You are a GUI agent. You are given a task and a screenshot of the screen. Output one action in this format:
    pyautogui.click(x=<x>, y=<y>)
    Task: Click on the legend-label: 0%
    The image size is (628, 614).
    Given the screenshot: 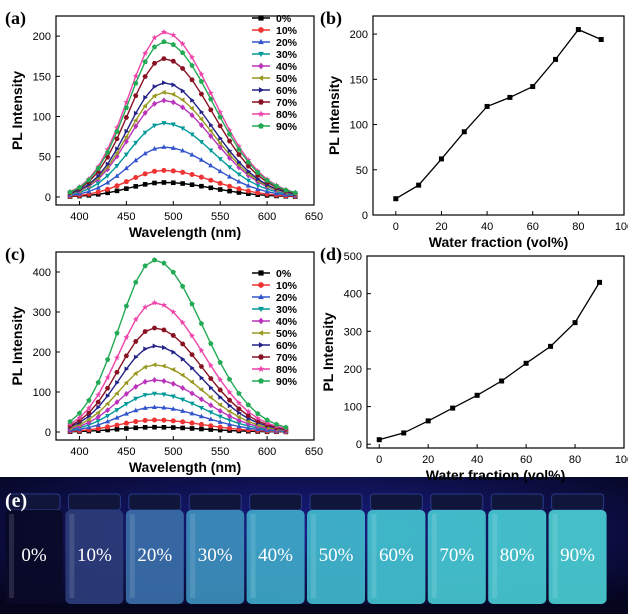 What is the action you would take?
    pyautogui.click(x=284, y=274)
    